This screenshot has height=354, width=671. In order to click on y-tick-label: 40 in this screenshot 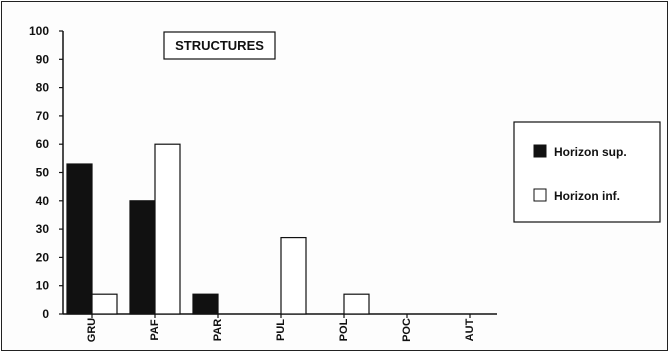, I will do `click(43, 201)`.